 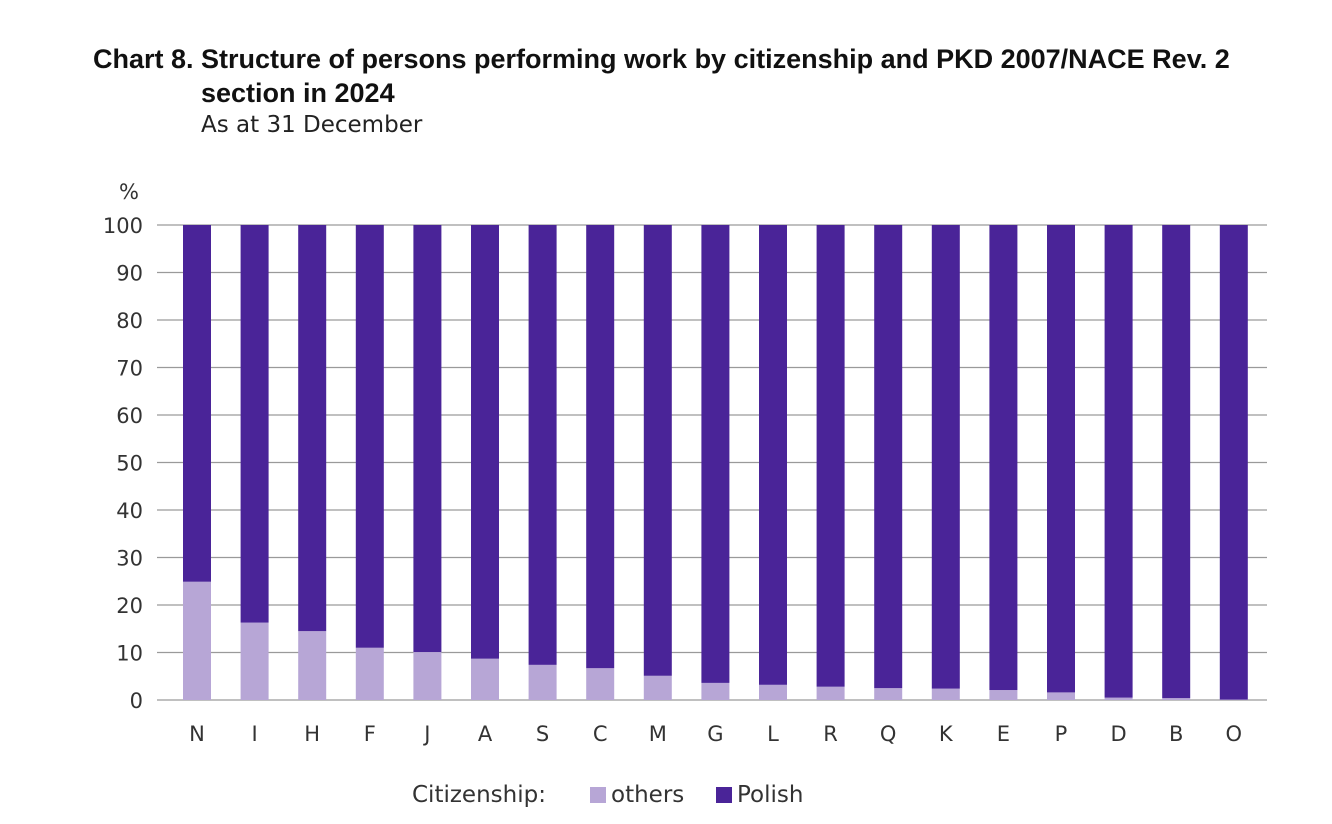 What do you see at coordinates (600, 447) in the screenshot?
I see `bar-C-polish` at bounding box center [600, 447].